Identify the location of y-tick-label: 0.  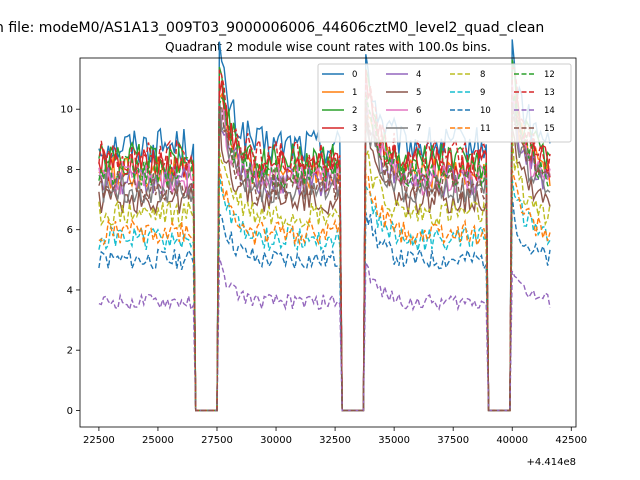
(70, 411).